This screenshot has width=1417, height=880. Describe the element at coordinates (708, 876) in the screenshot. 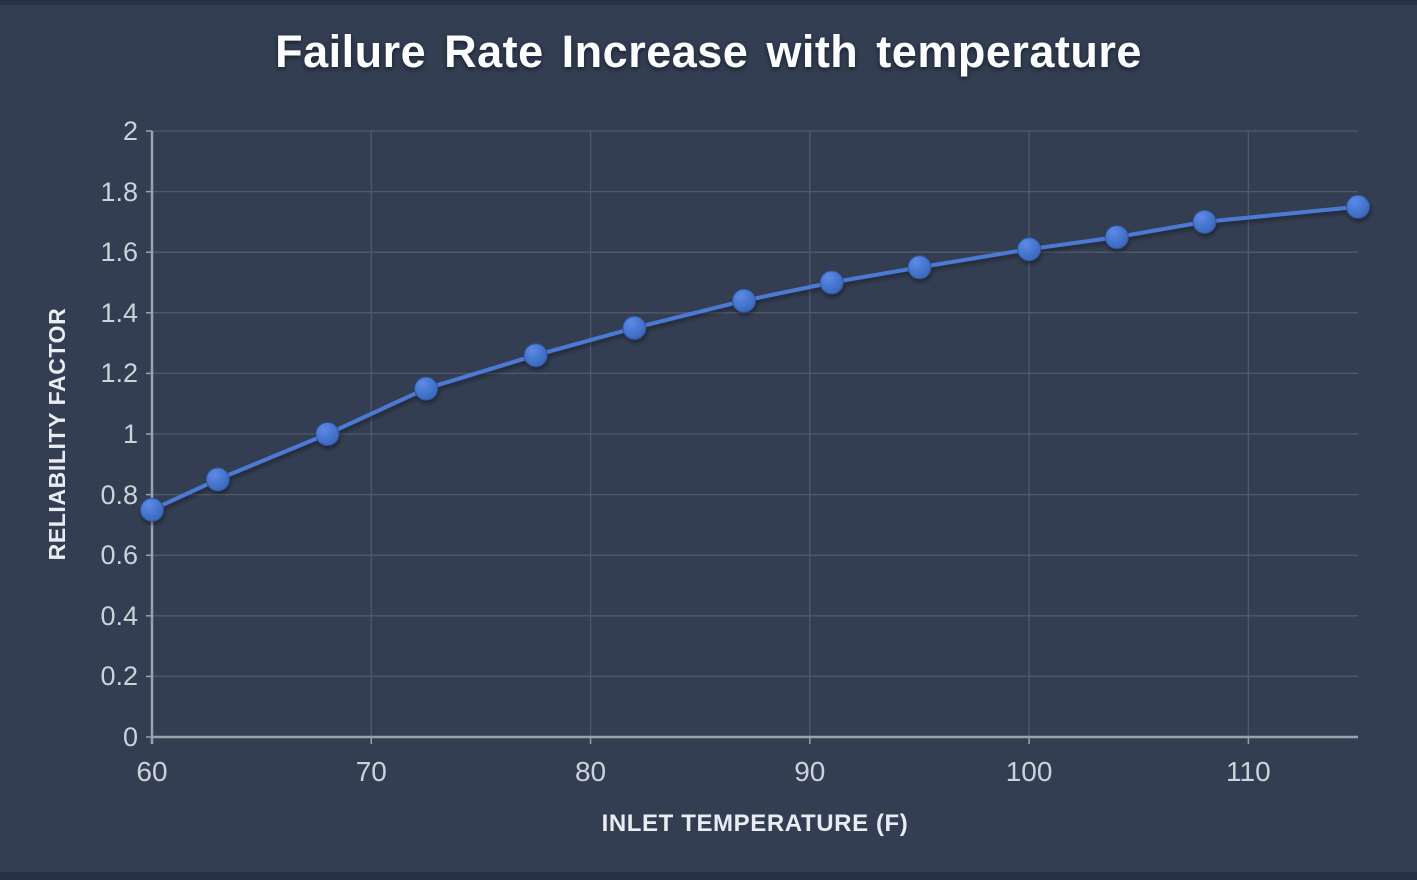

I see `bottom-edge-band` at that location.